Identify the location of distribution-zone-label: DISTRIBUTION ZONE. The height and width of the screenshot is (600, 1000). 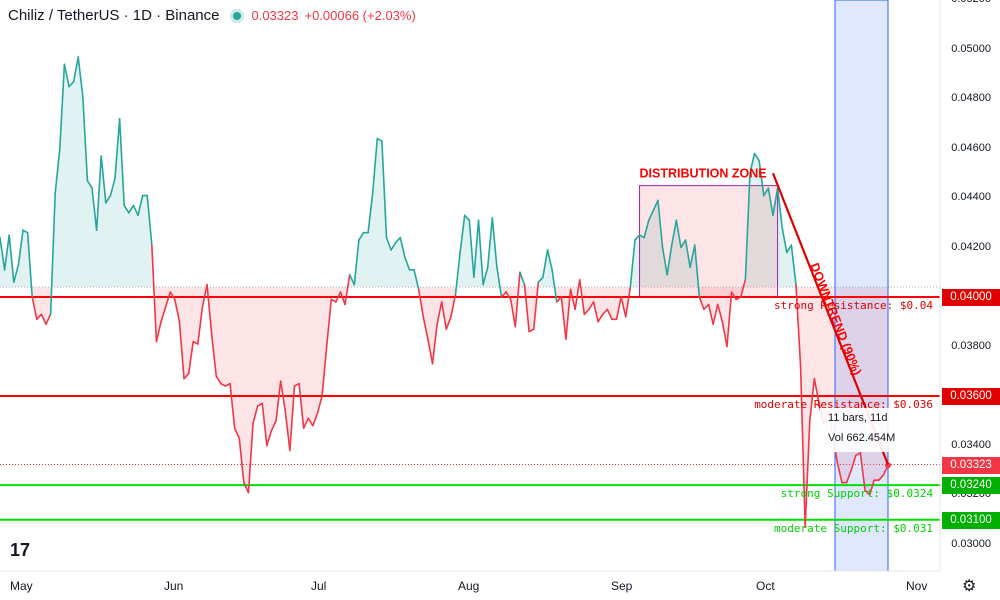
(703, 174).